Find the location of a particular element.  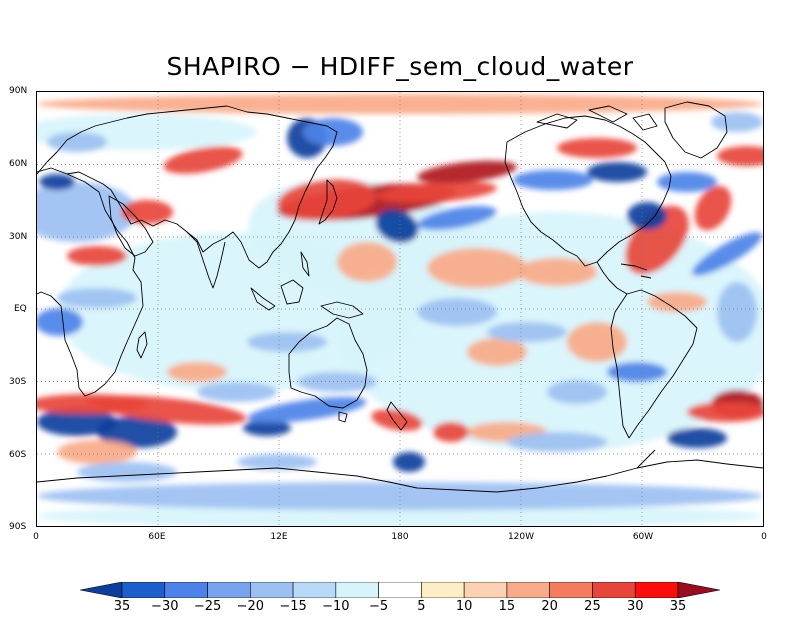

lat-label-eq: EQ is located at coordinates (20, 309).